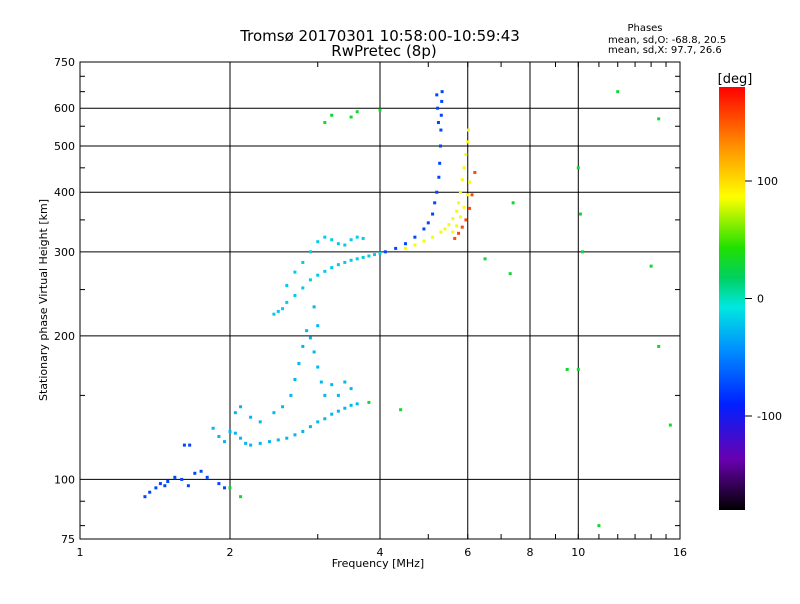  I want to click on x-tick-label: 16, so click(680, 552).